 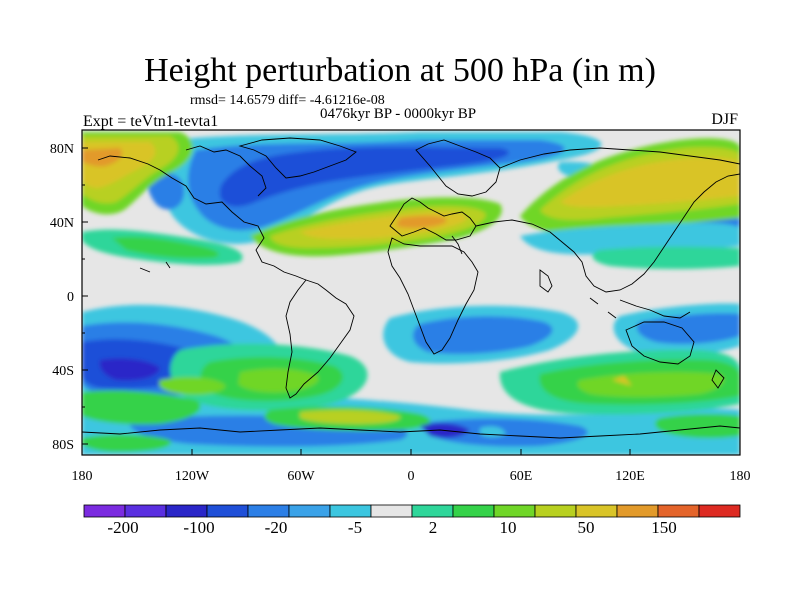 I want to click on colorbar-label: 150, so click(x=664, y=527).